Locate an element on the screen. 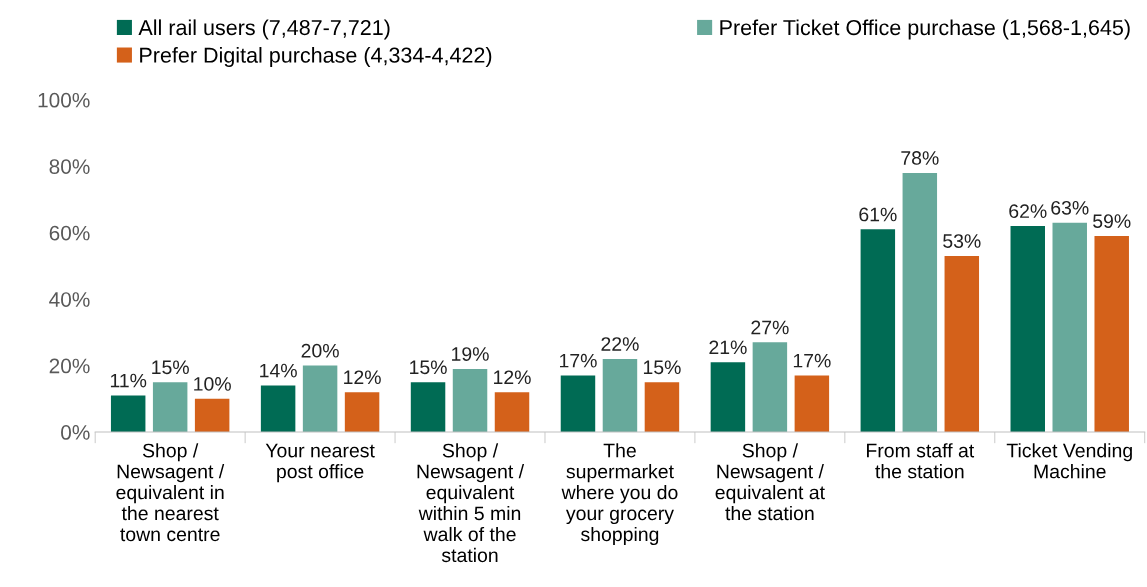 This screenshot has height=587, width=1147. legend-label: Prefer Ticket Office purchase (1,568-1,645) is located at coordinates (925, 29).